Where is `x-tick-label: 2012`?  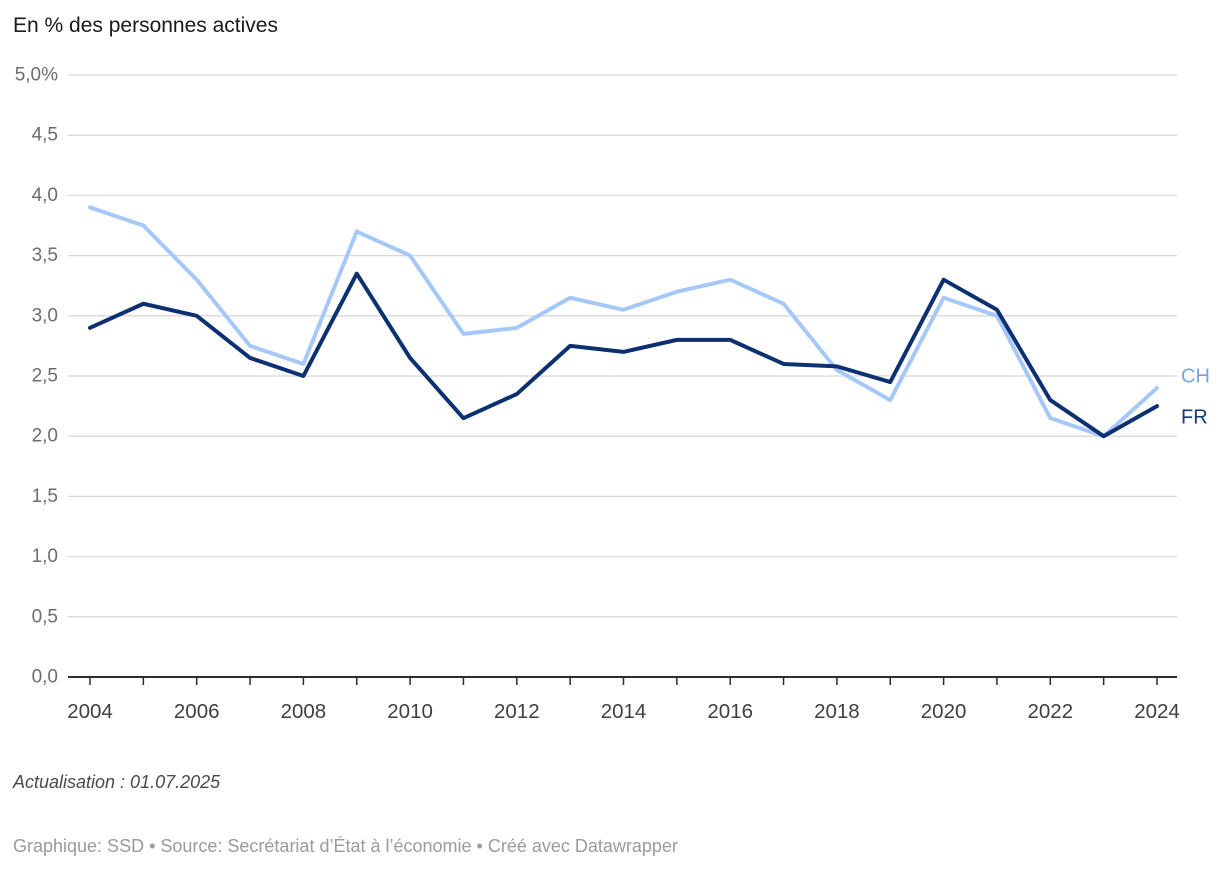
x-tick-label: 2012 is located at coordinates (517, 711).